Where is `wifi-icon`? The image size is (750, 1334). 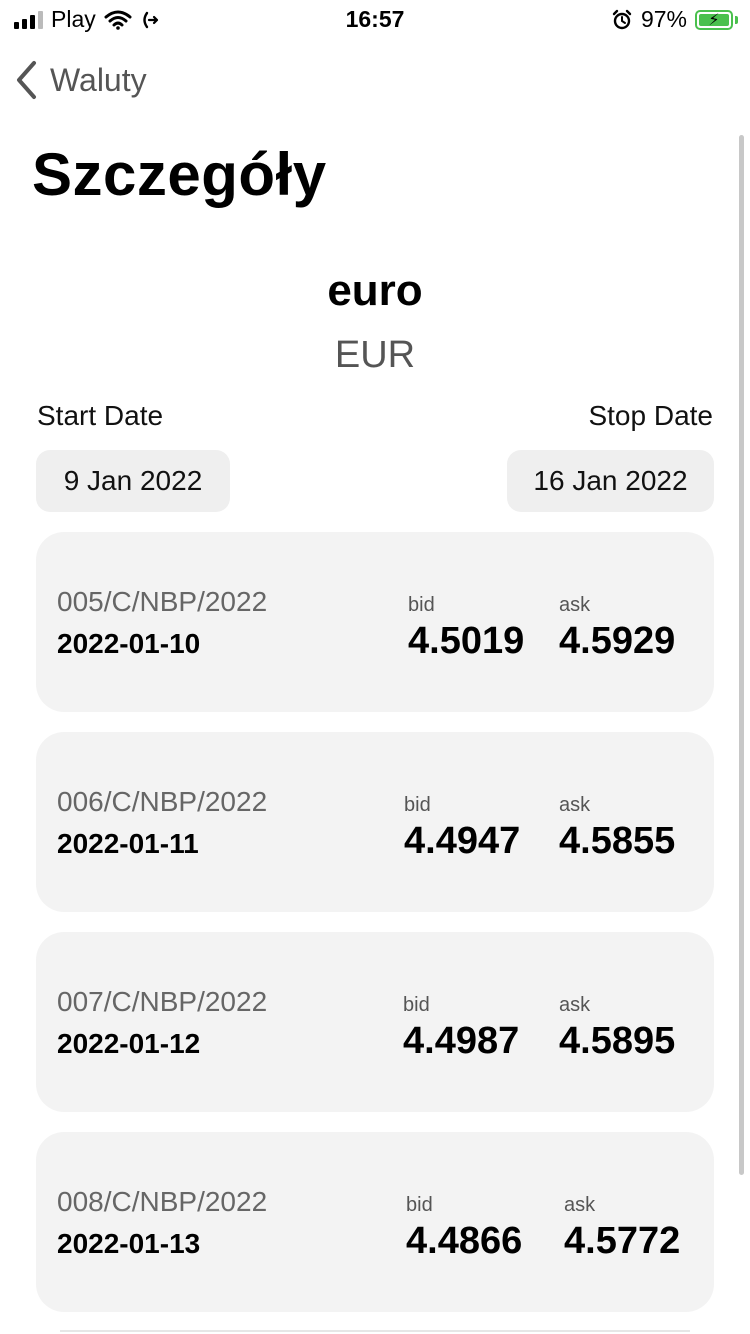
wifi-icon is located at coordinates (118, 20).